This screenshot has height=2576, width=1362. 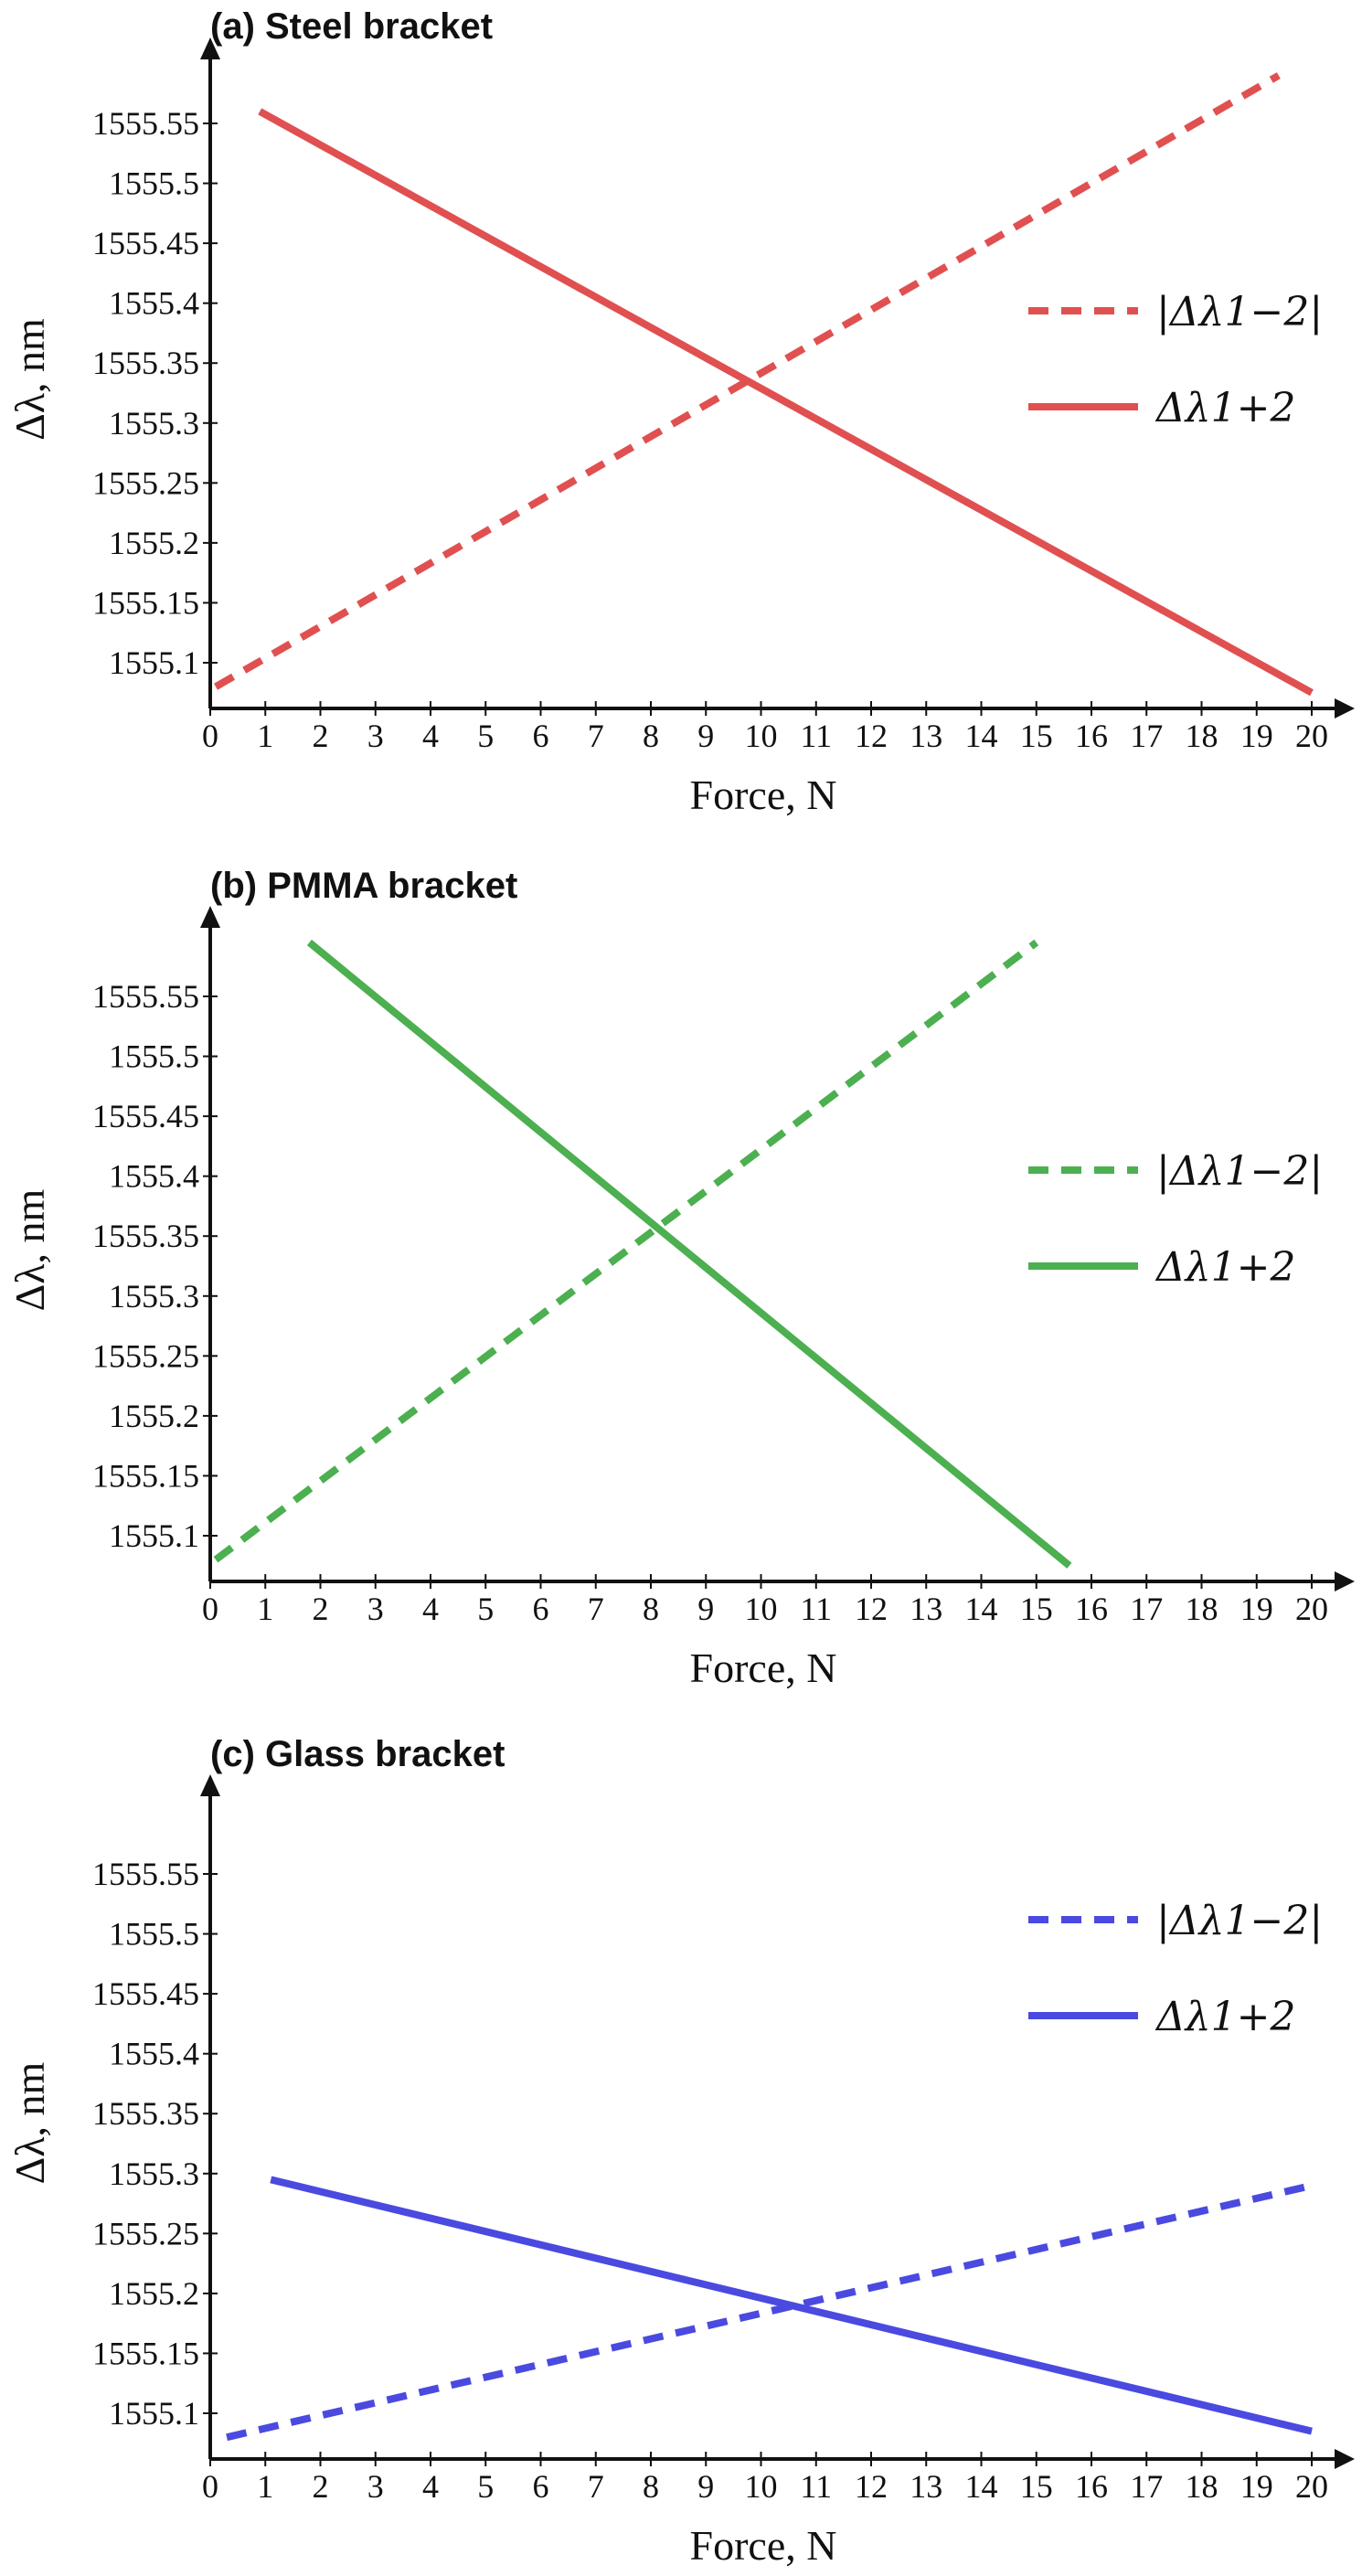 What do you see at coordinates (363, 886) in the screenshot?
I see `chart-title: (b) PMMA bracket` at bounding box center [363, 886].